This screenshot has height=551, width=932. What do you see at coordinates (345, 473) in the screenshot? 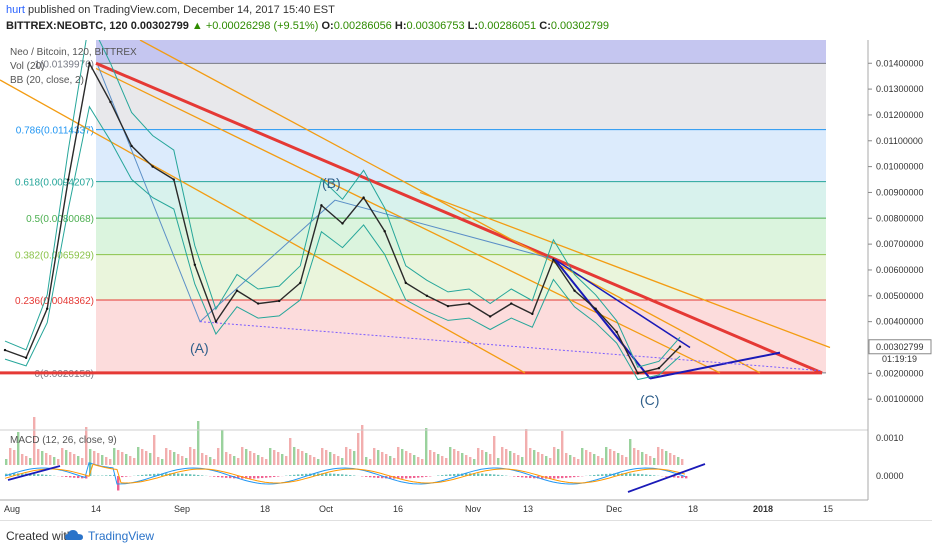
I see `macd-line` at bounding box center [345, 473].